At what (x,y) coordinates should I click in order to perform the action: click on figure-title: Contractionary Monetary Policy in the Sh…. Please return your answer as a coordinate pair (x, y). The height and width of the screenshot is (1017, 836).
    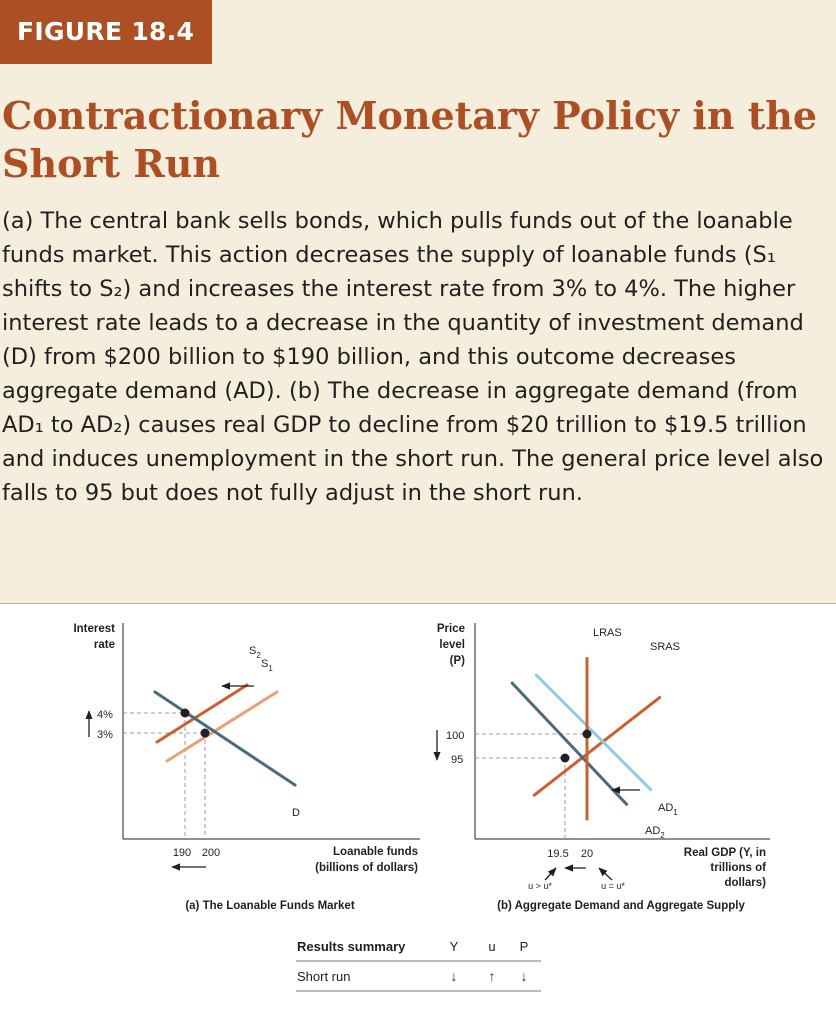
    Looking at the image, I should click on (410, 139).